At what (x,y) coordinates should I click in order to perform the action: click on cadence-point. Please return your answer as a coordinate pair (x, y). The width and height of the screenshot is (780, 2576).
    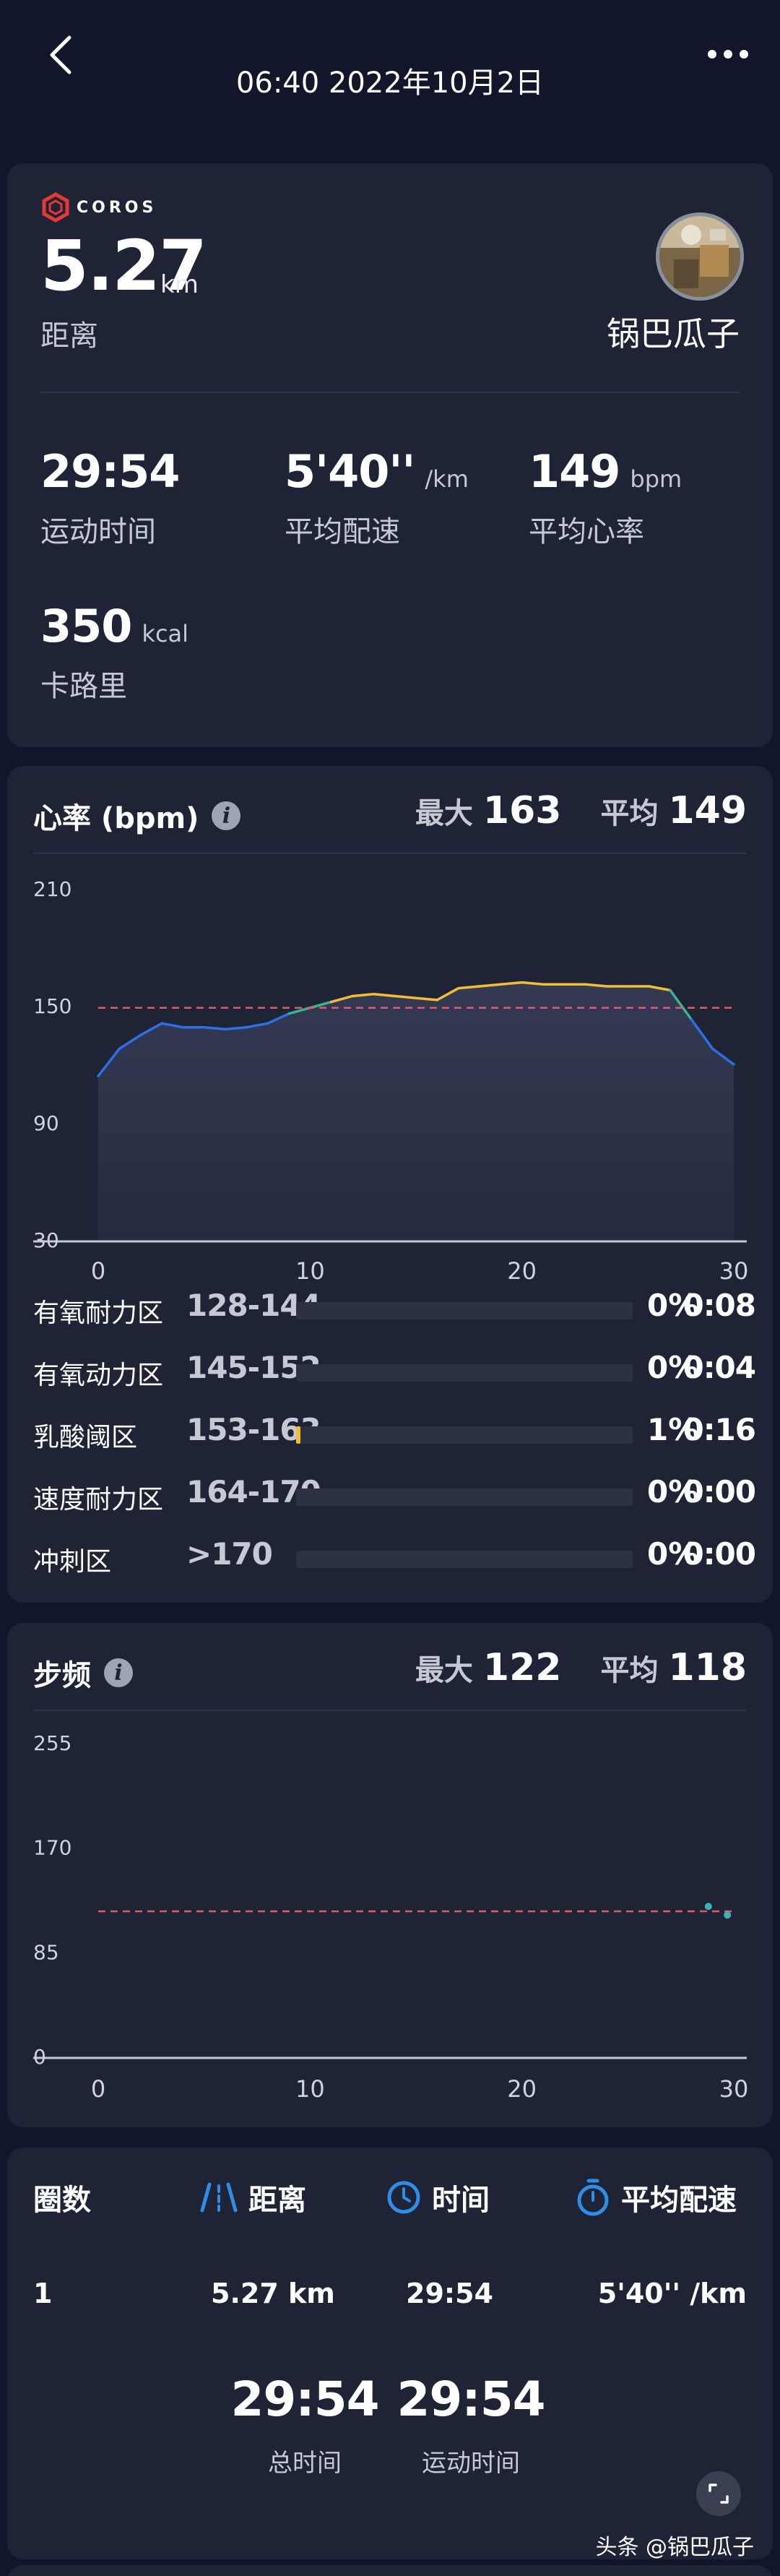
    Looking at the image, I should click on (708, 1907).